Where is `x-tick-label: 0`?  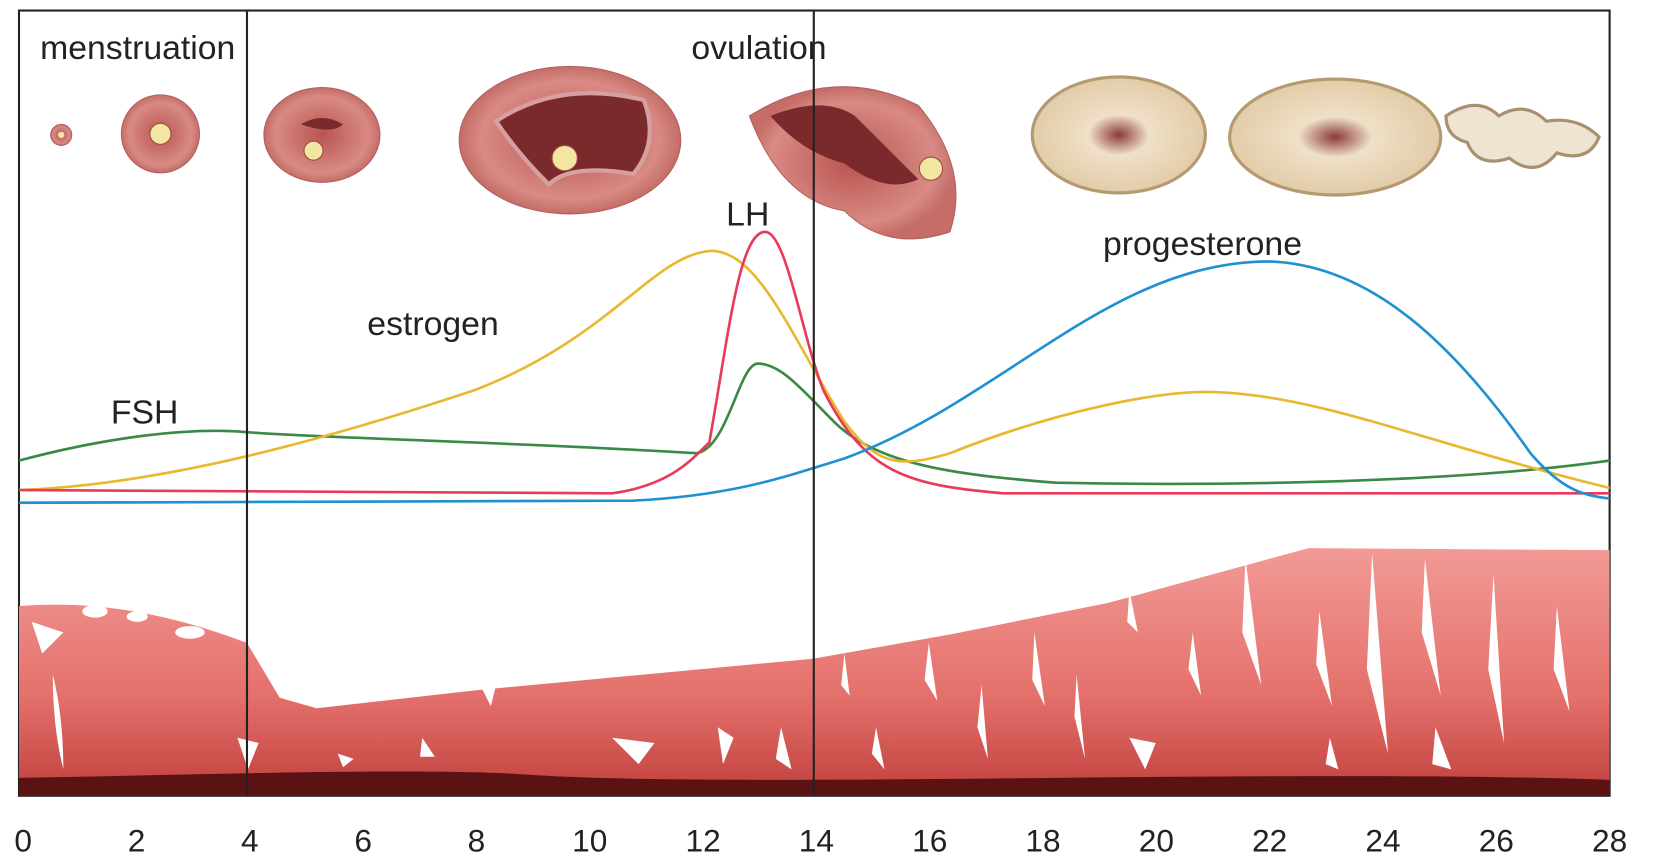
x-tick-label: 0 is located at coordinates (23, 841).